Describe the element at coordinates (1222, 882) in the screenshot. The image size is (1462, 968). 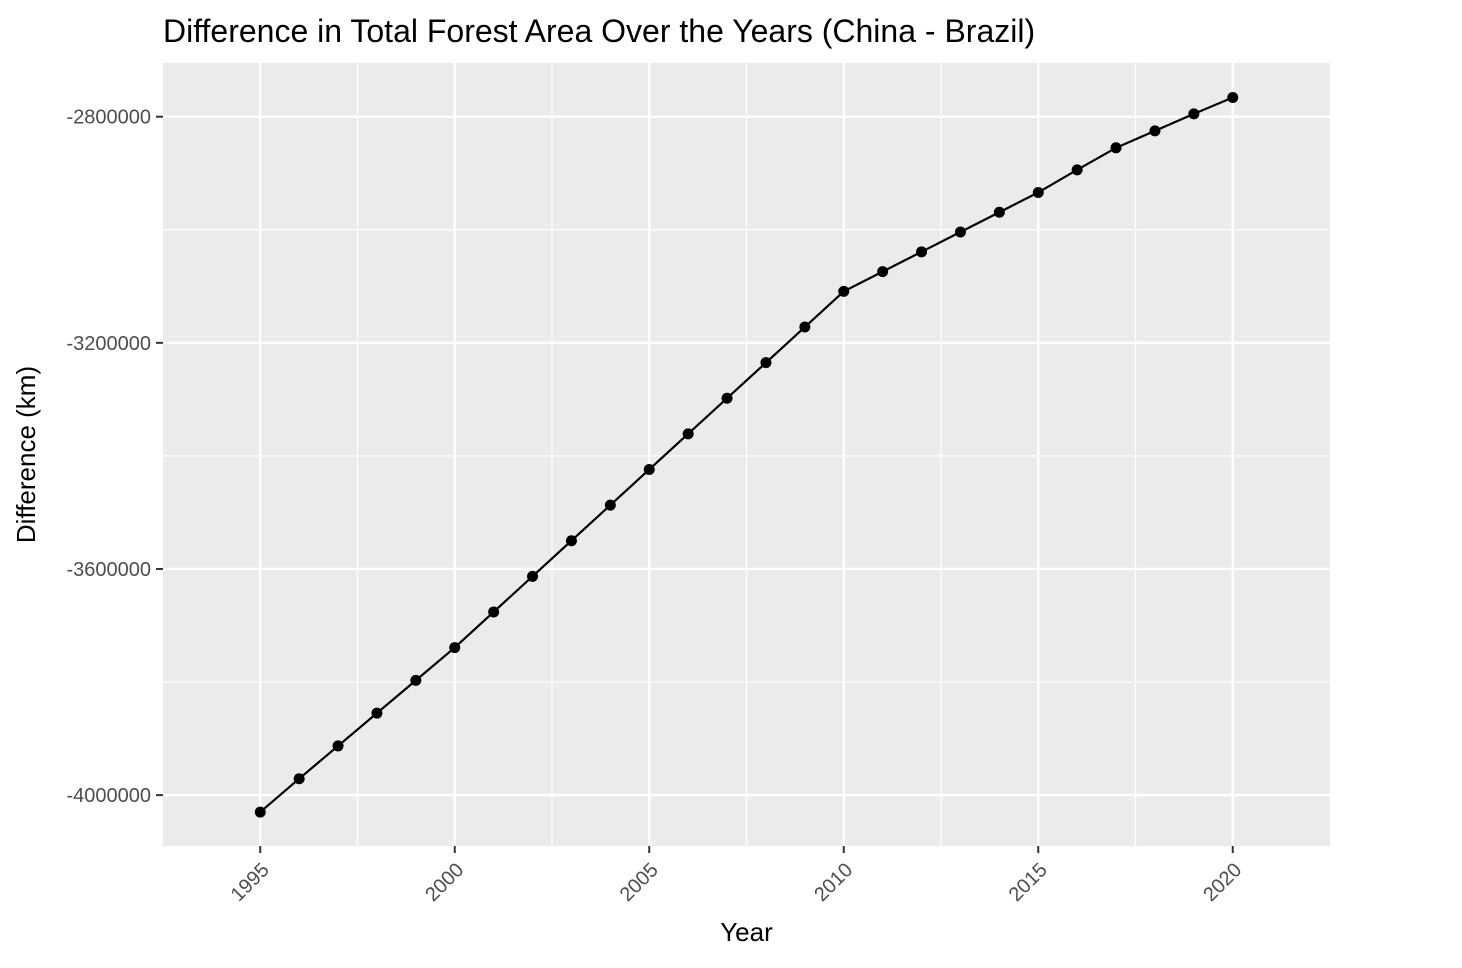
I see `x-tick-label: 2020` at that location.